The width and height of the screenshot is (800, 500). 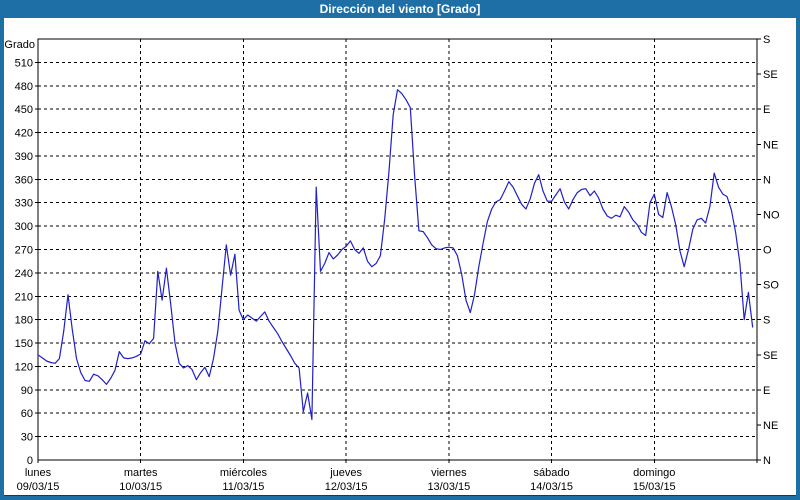 I want to click on y-tick-label: 330, so click(x=24, y=204).